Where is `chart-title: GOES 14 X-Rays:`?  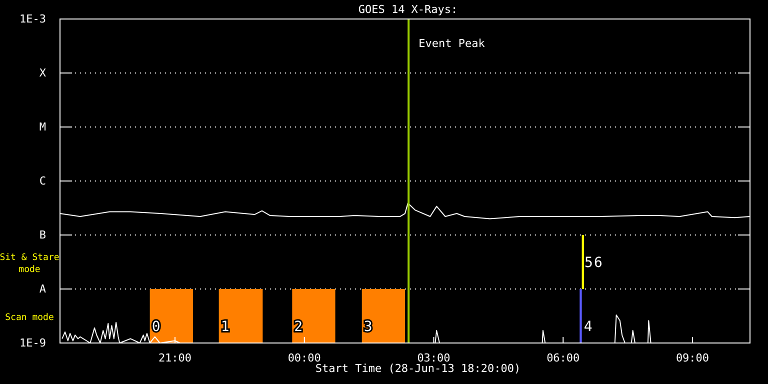 chart-title: GOES 14 X-Rays: is located at coordinates (408, 9).